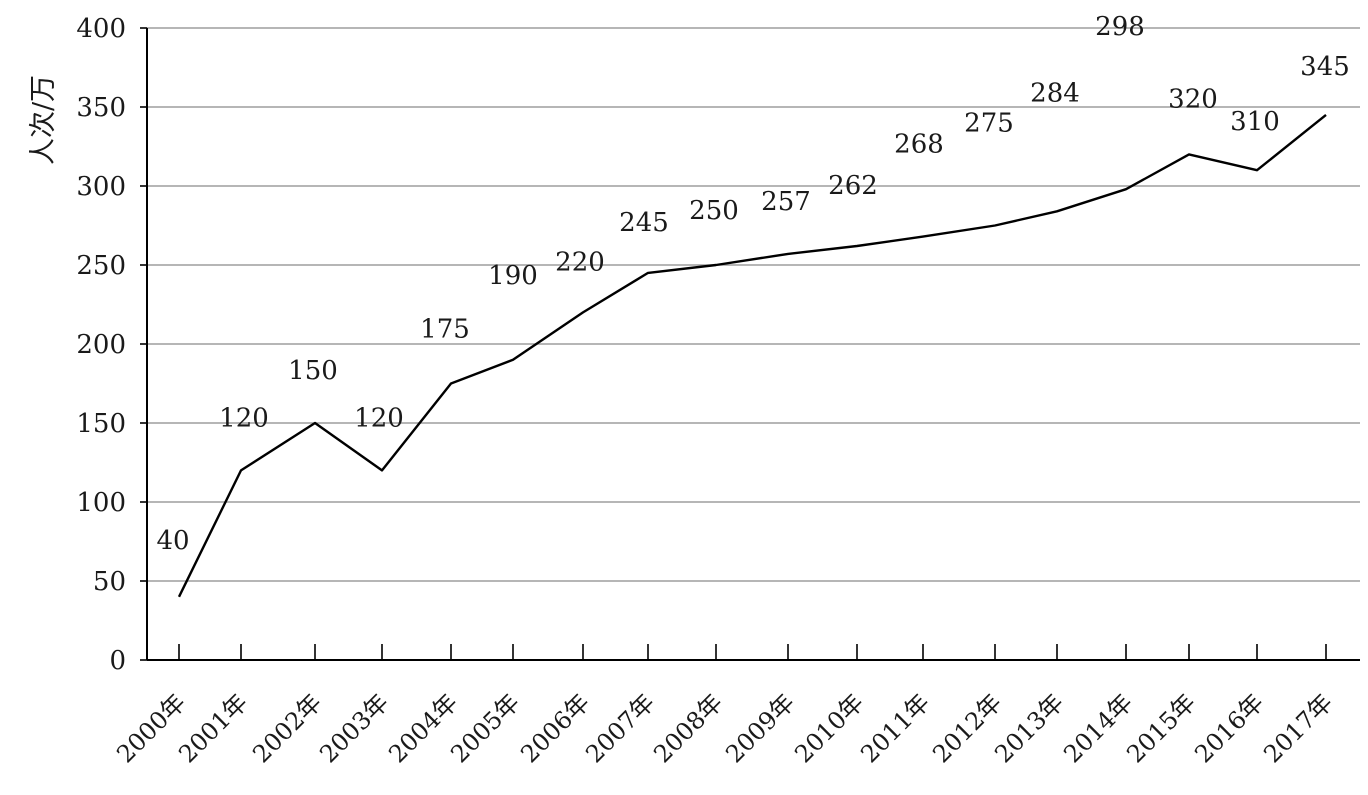  I want to click on data-label: 310, so click(1255, 122).